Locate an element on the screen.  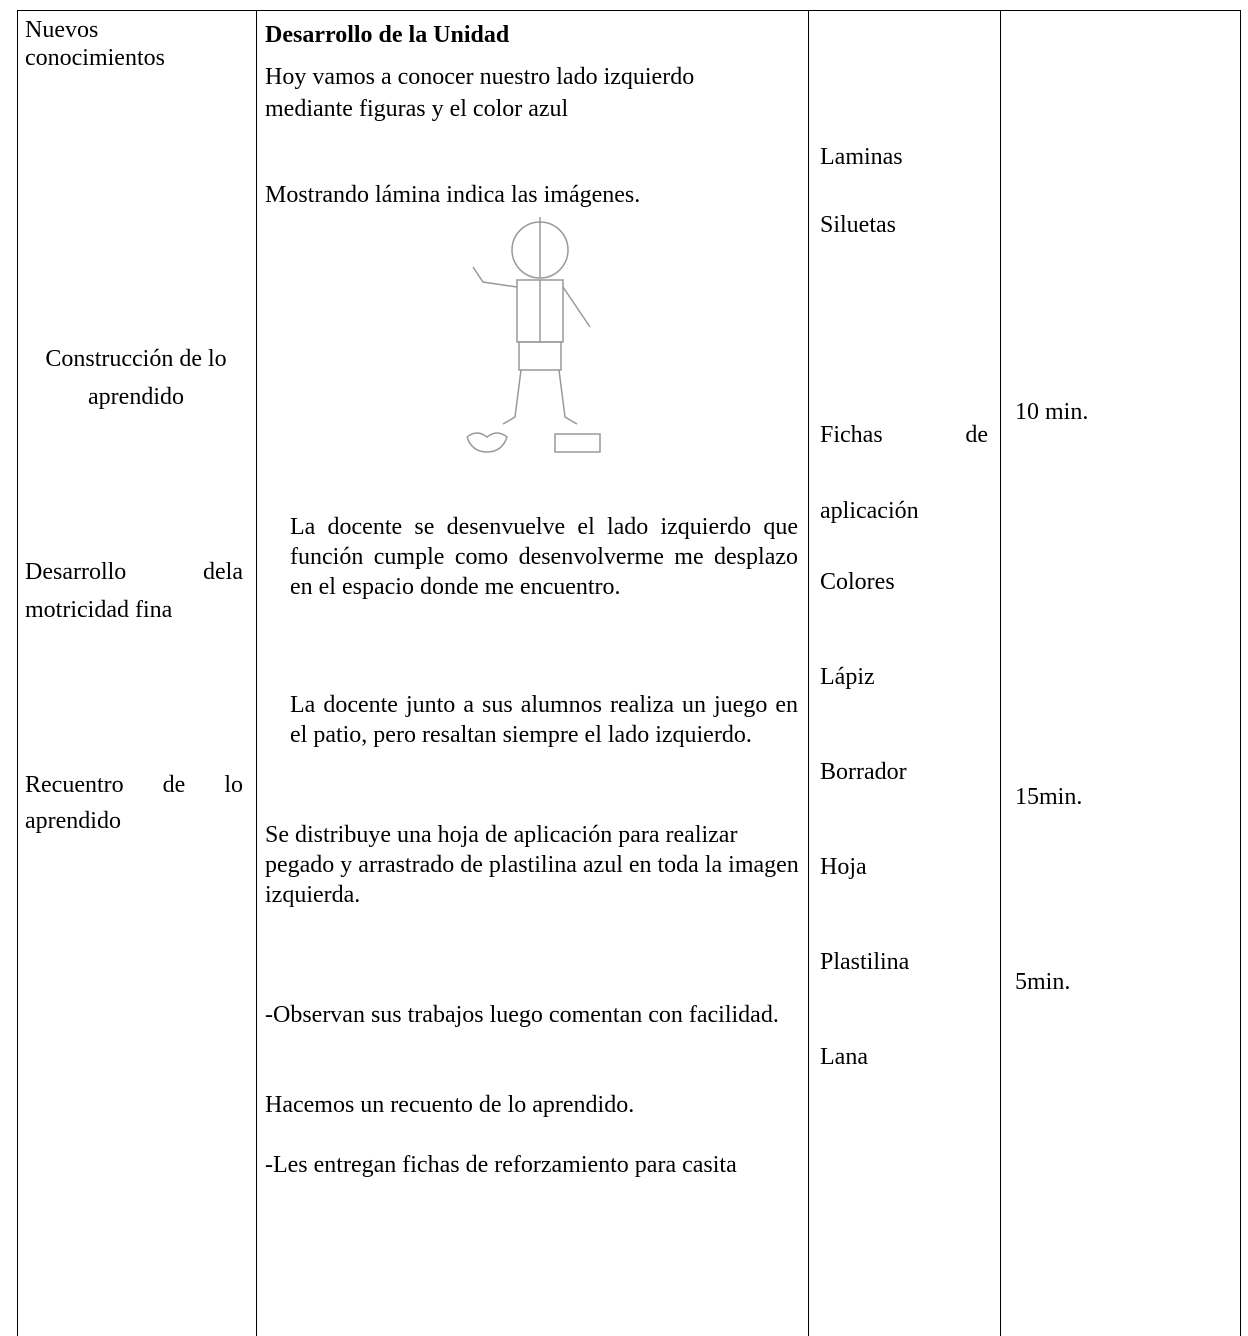
child-figure is located at coordinates (533, 335).